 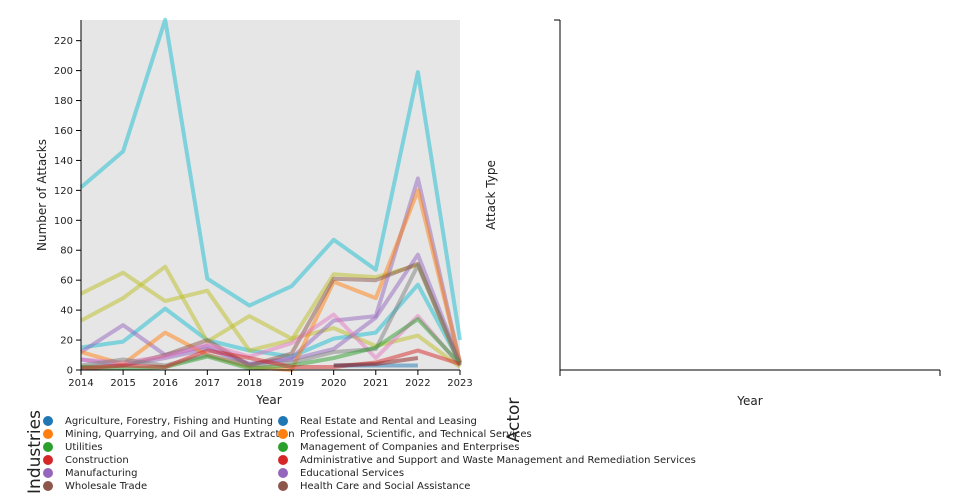 I want to click on y-axis: 0 20 40 60 80 100 120 140 160 180 200 220, so click(x=68, y=198).